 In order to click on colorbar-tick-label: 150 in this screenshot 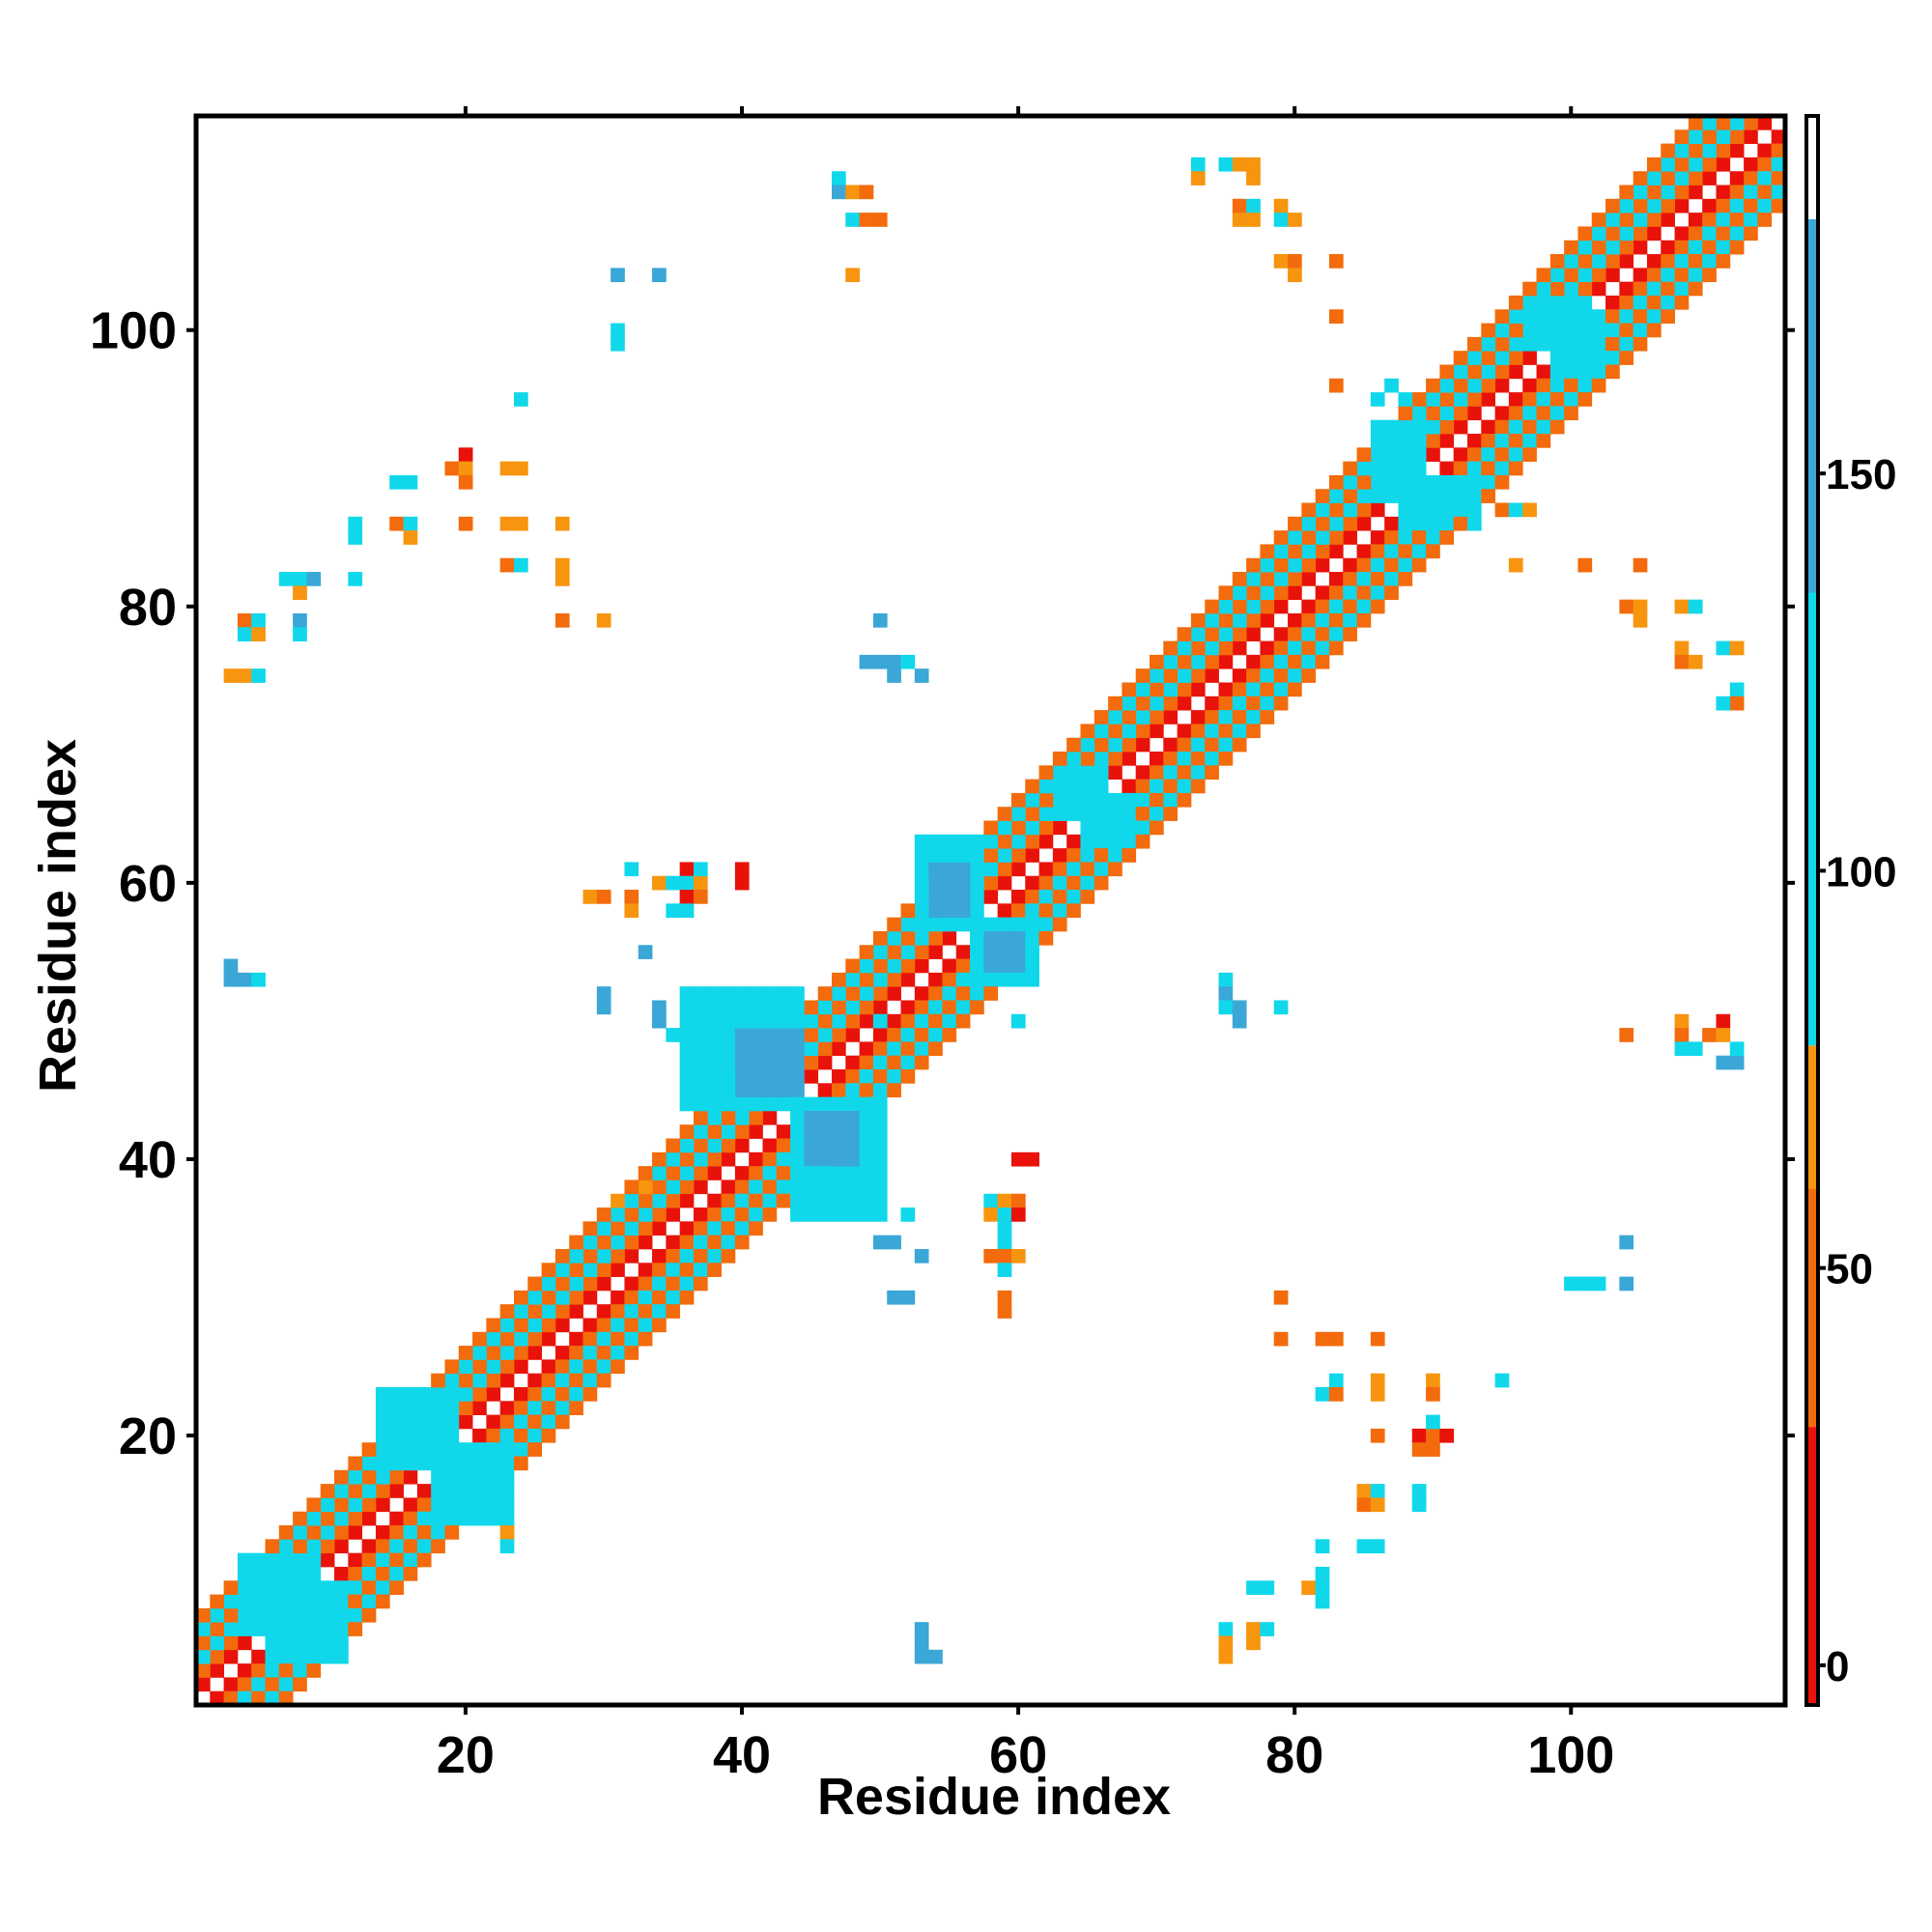, I will do `click(1861, 474)`.